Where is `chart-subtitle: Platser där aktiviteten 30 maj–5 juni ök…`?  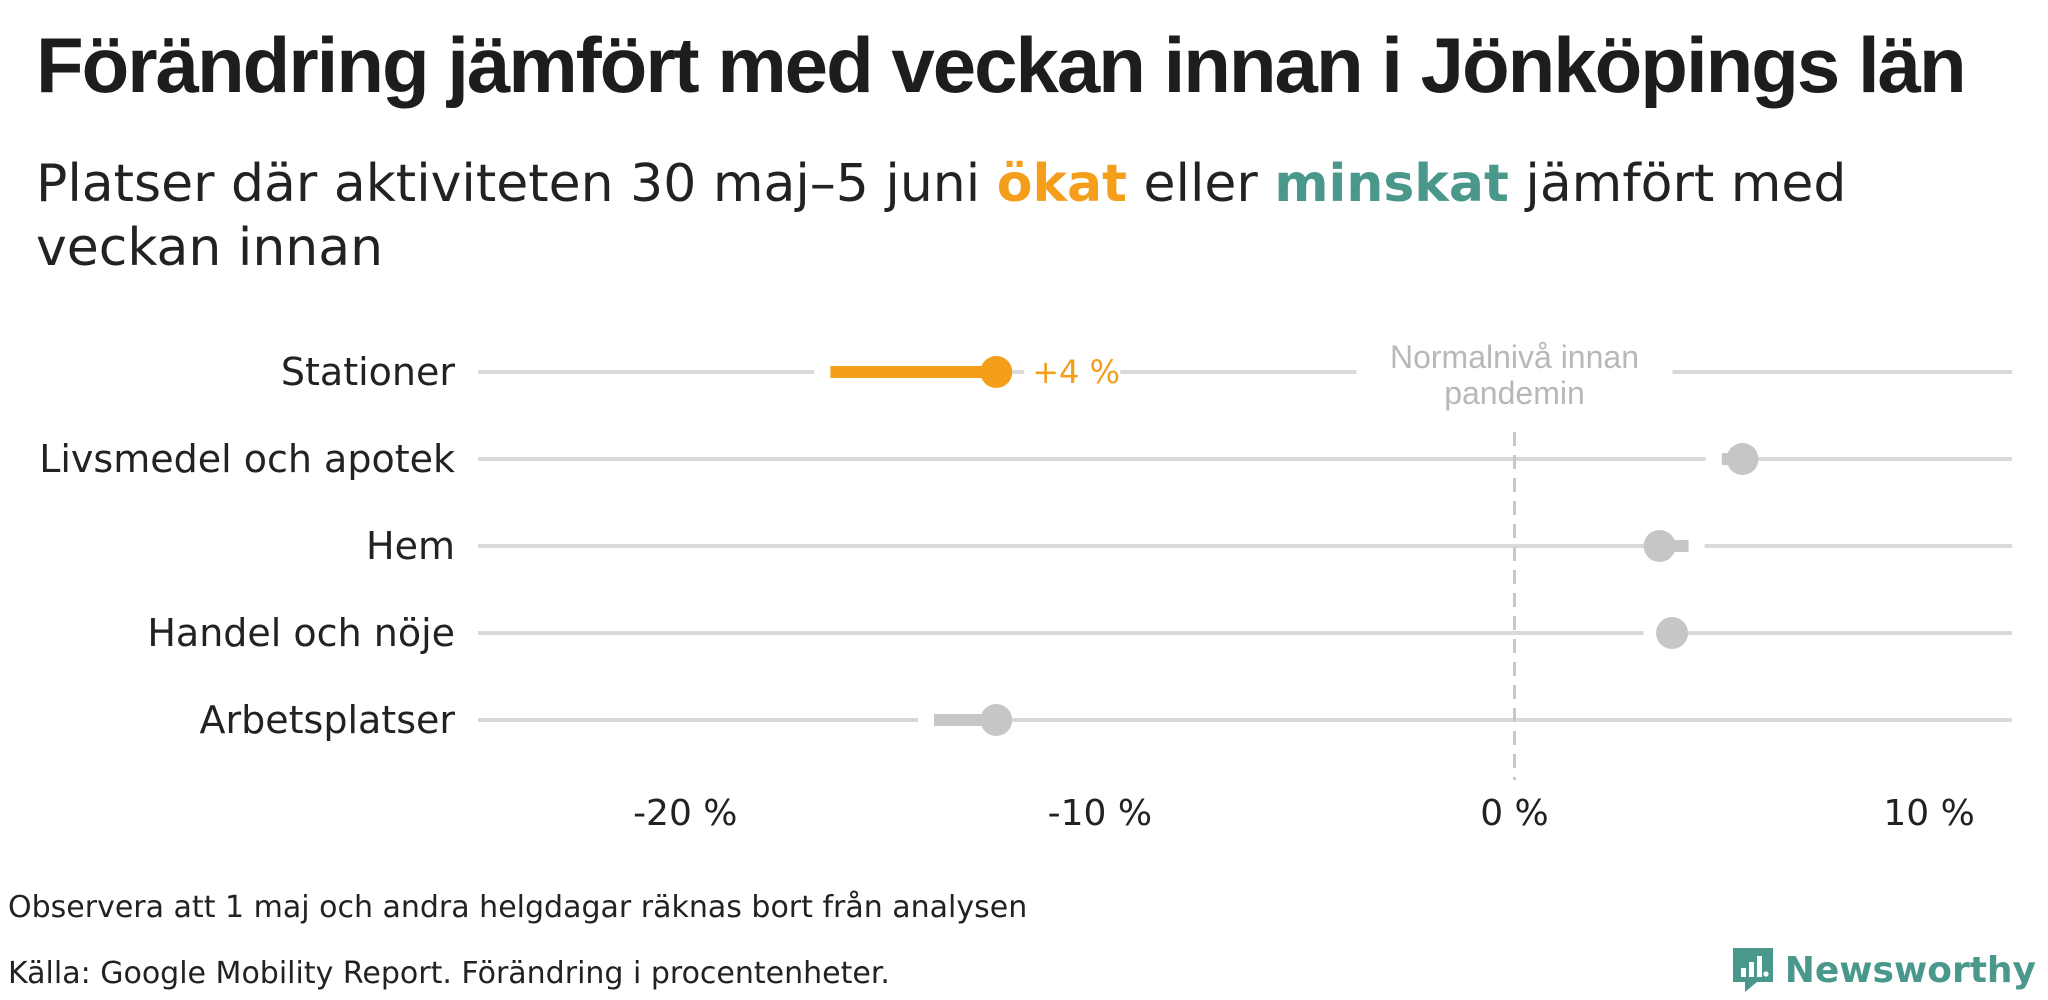
chart-subtitle: Platser där aktiviteten 30 maj–5 juni ök… is located at coordinates (986, 216).